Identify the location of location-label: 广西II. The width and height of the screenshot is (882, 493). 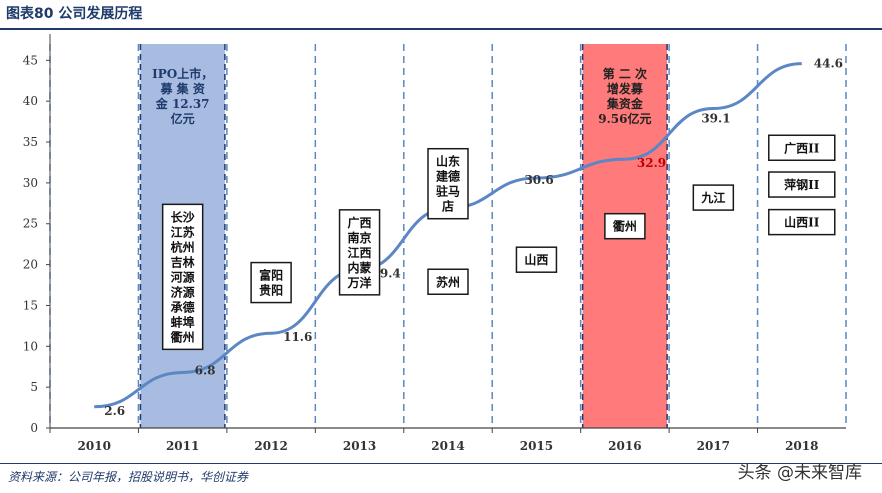
(802, 147).